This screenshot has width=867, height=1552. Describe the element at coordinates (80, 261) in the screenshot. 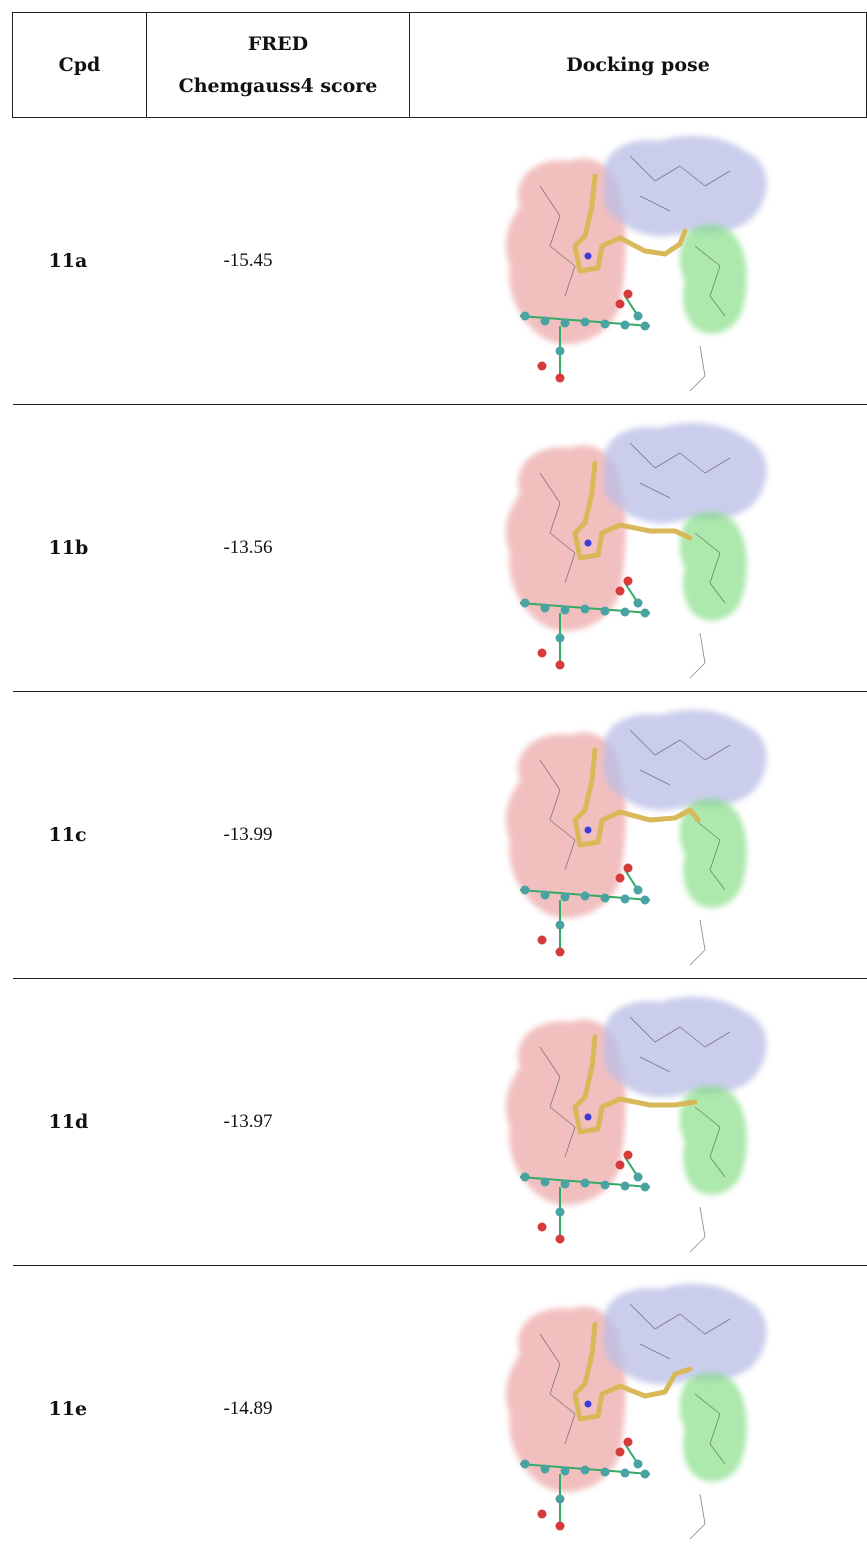

I see `cpd-cell: 11a` at that location.